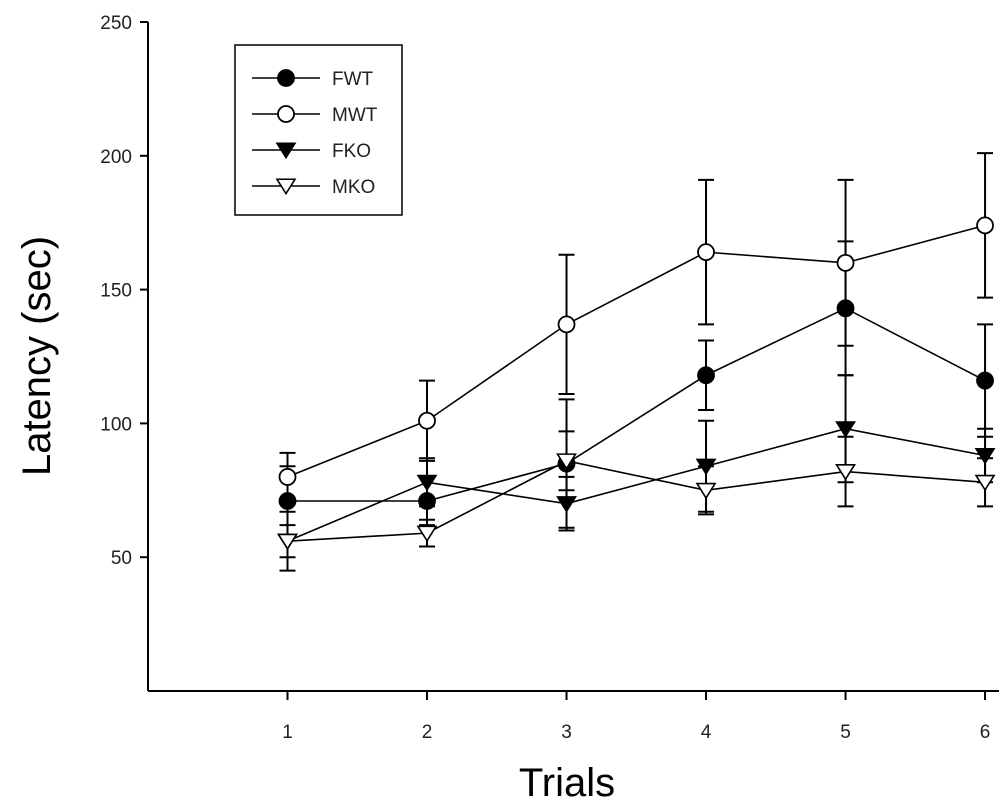 This screenshot has height=809, width=999. I want to click on legend-label-mko: MKO, so click(353, 187).